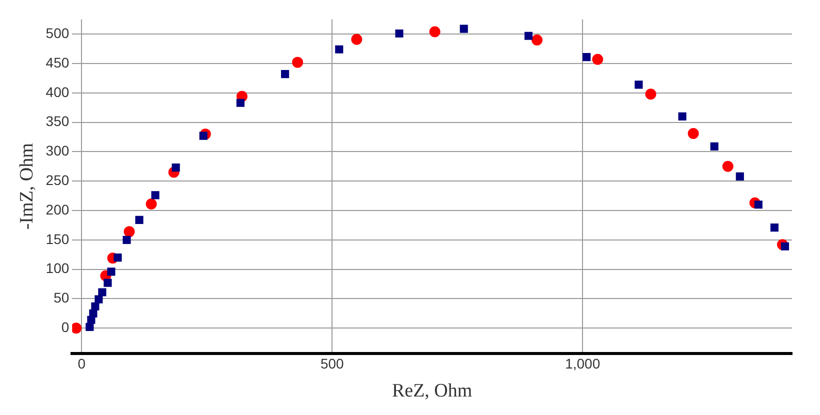 The height and width of the screenshot is (415, 820). I want to click on y-tick-label: 200, so click(58, 209).